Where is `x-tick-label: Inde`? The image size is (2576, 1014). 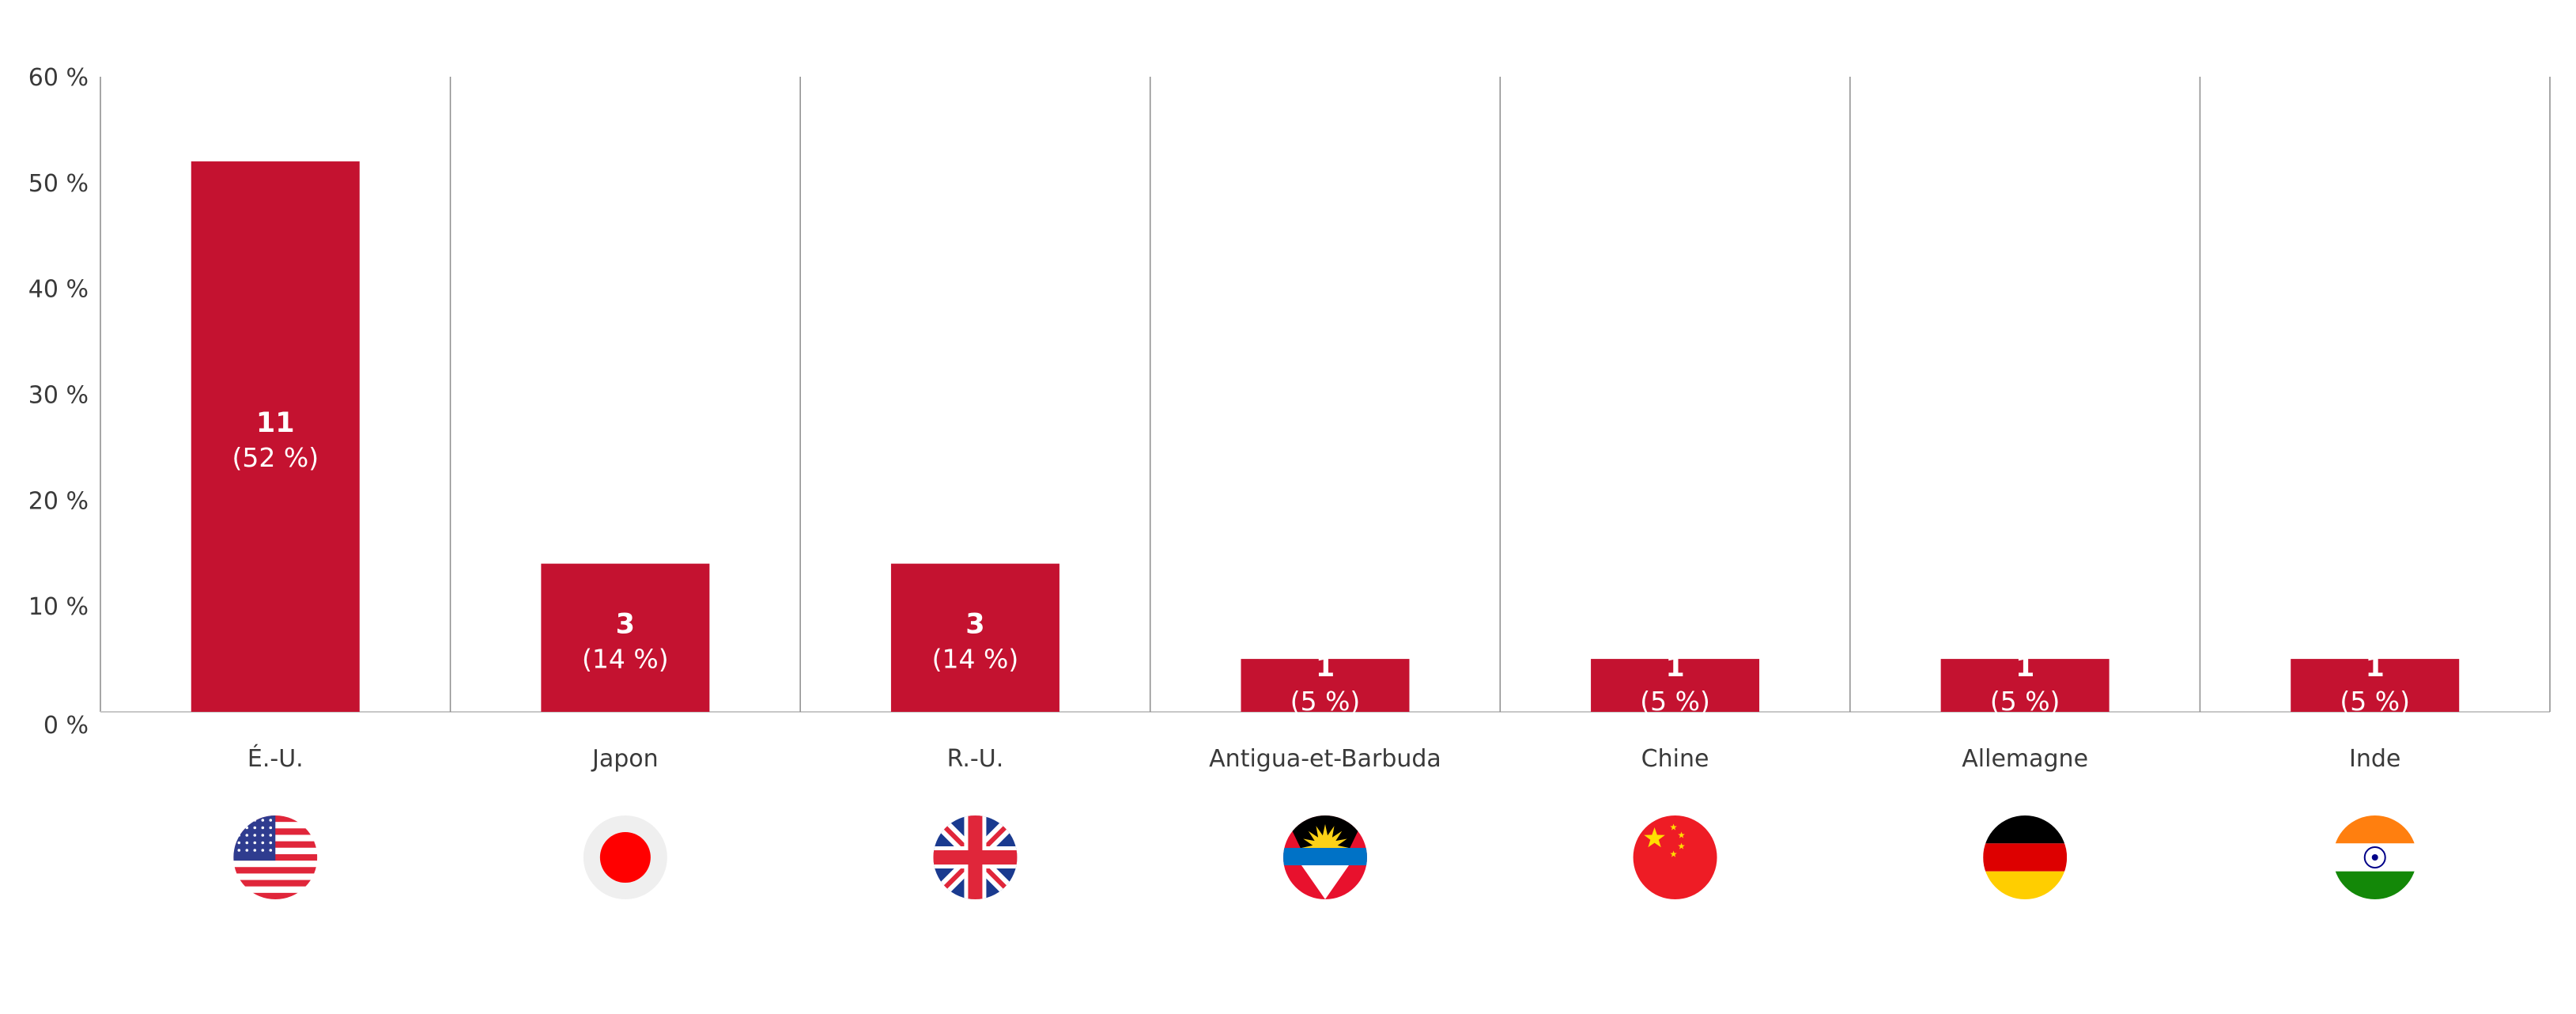 x-tick-label: Inde is located at coordinates (2374, 759).